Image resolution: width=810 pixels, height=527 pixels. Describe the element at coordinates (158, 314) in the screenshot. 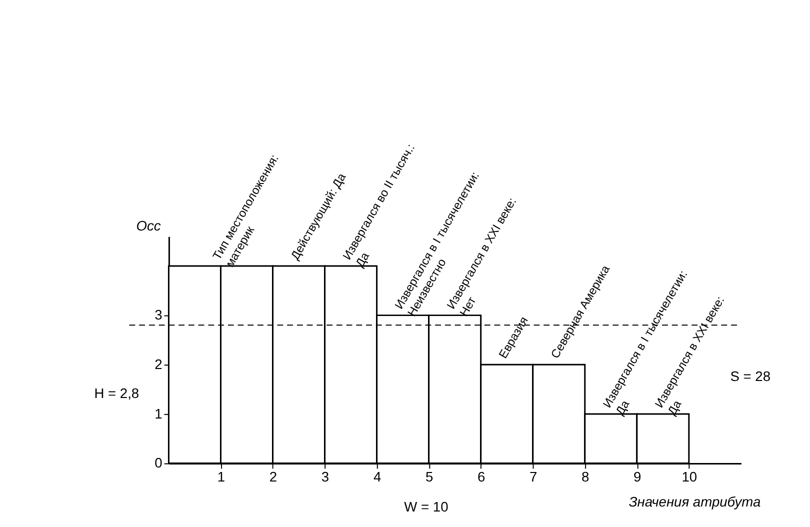

I see `y-tick-label: 3` at that location.